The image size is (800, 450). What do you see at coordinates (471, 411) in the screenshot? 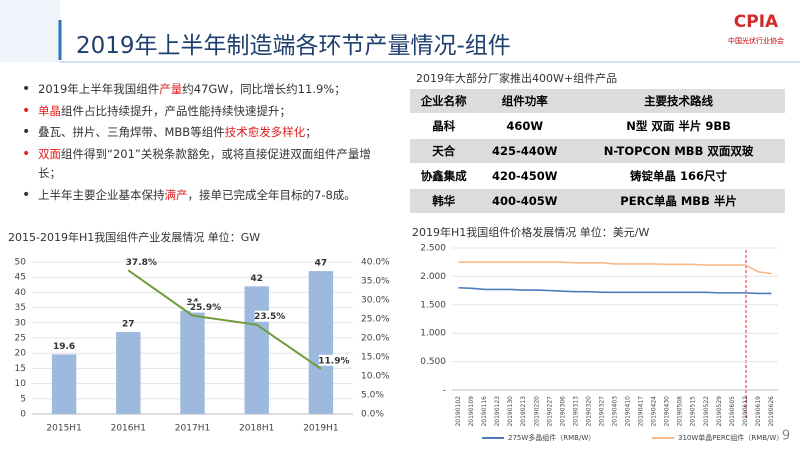
I see `x-tick-label: 20190109` at bounding box center [471, 411].